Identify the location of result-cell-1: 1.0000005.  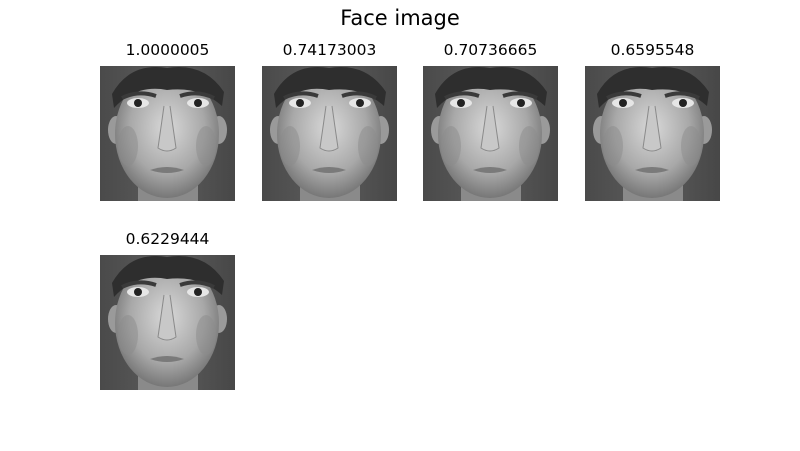
(167, 120).